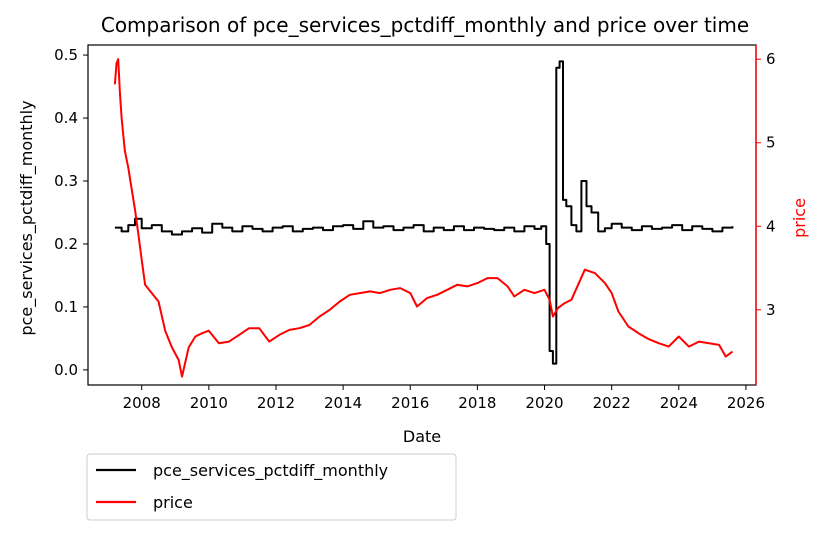 The image size is (825, 534). What do you see at coordinates (771, 59) in the screenshot?
I see `right-y-tick-label: 6` at bounding box center [771, 59].